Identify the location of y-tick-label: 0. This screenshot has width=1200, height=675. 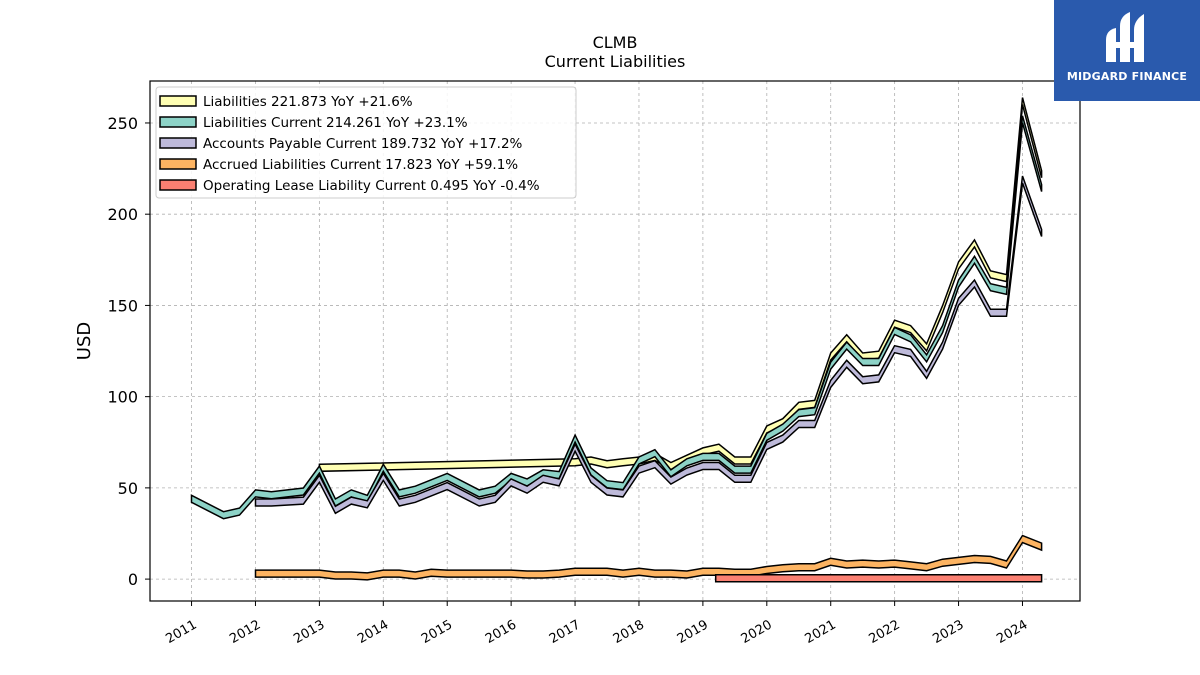
(133, 579).